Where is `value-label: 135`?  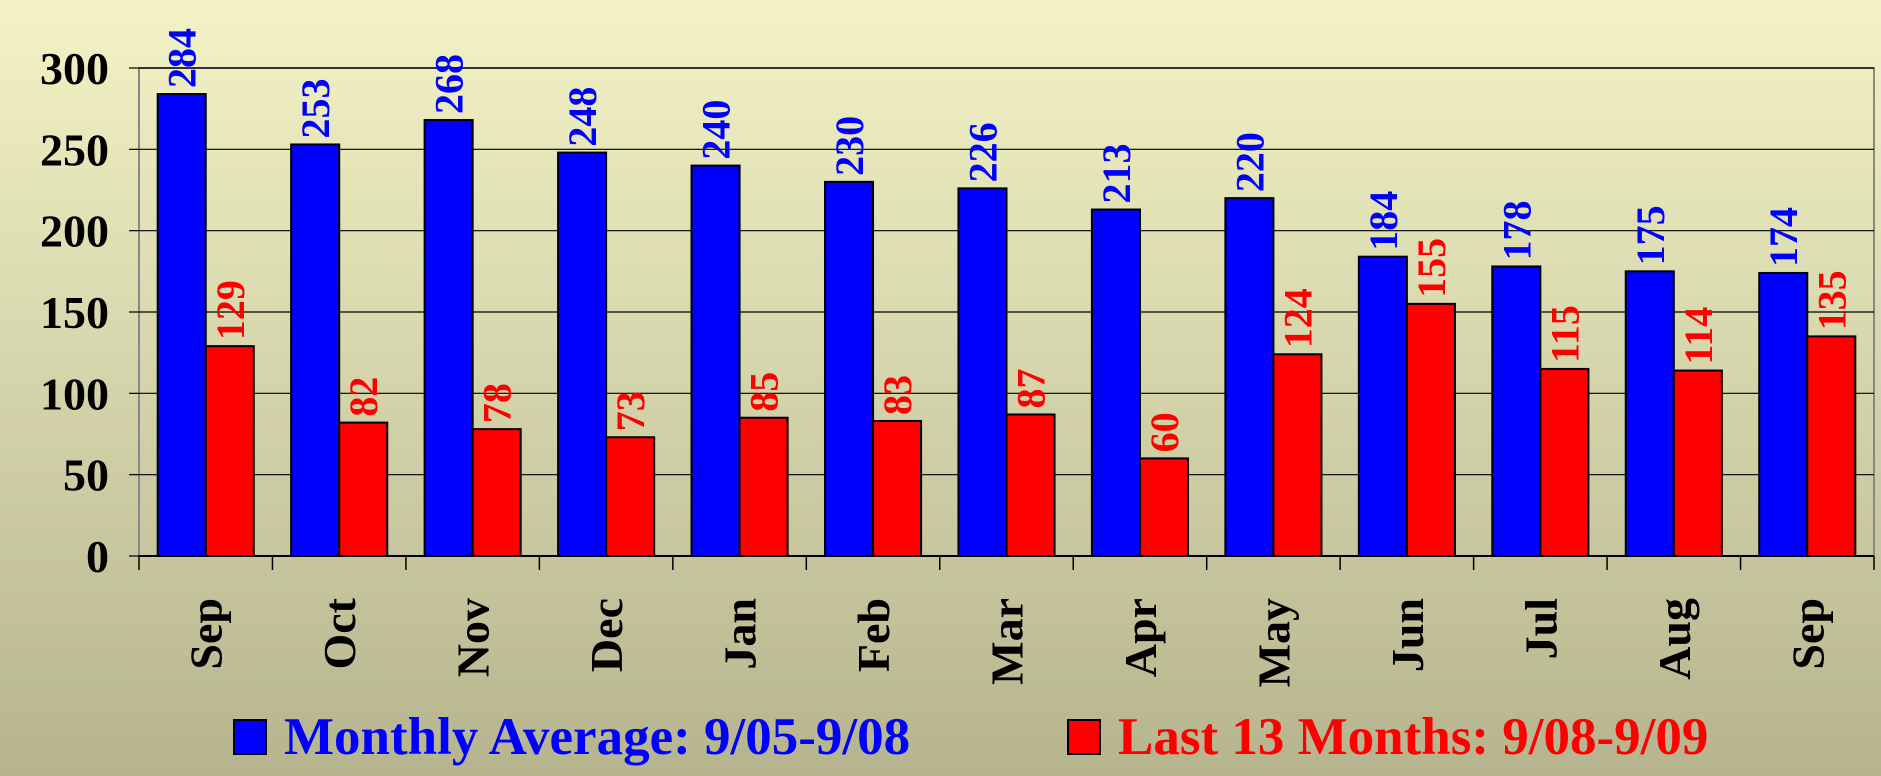 value-label: 135 is located at coordinates (1831, 300).